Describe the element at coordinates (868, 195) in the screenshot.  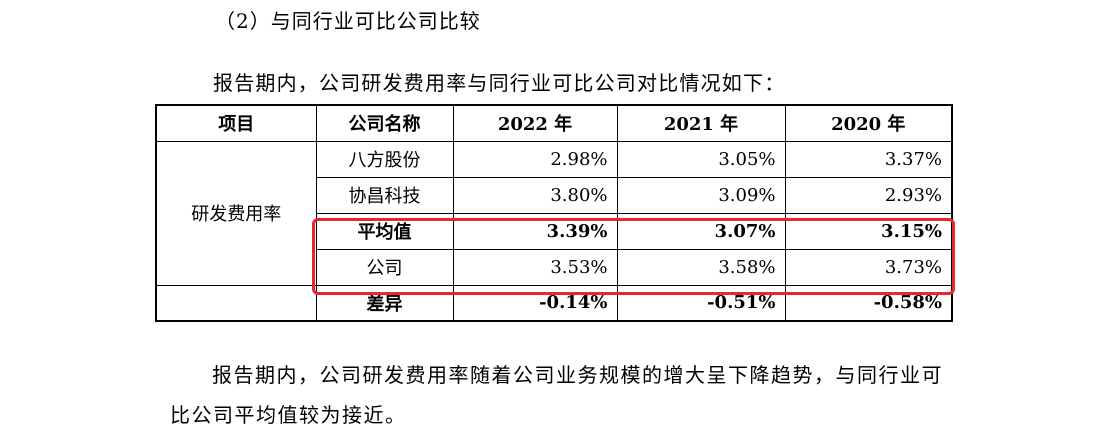
I see `value-2020-cell: 2.93%` at that location.